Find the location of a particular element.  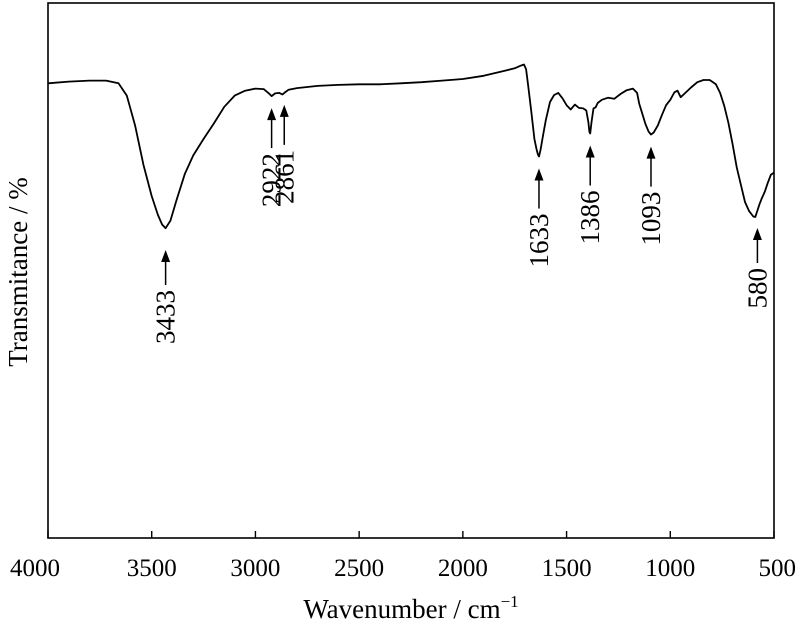

peak-annotation-580: 580 is located at coordinates (757, 268).